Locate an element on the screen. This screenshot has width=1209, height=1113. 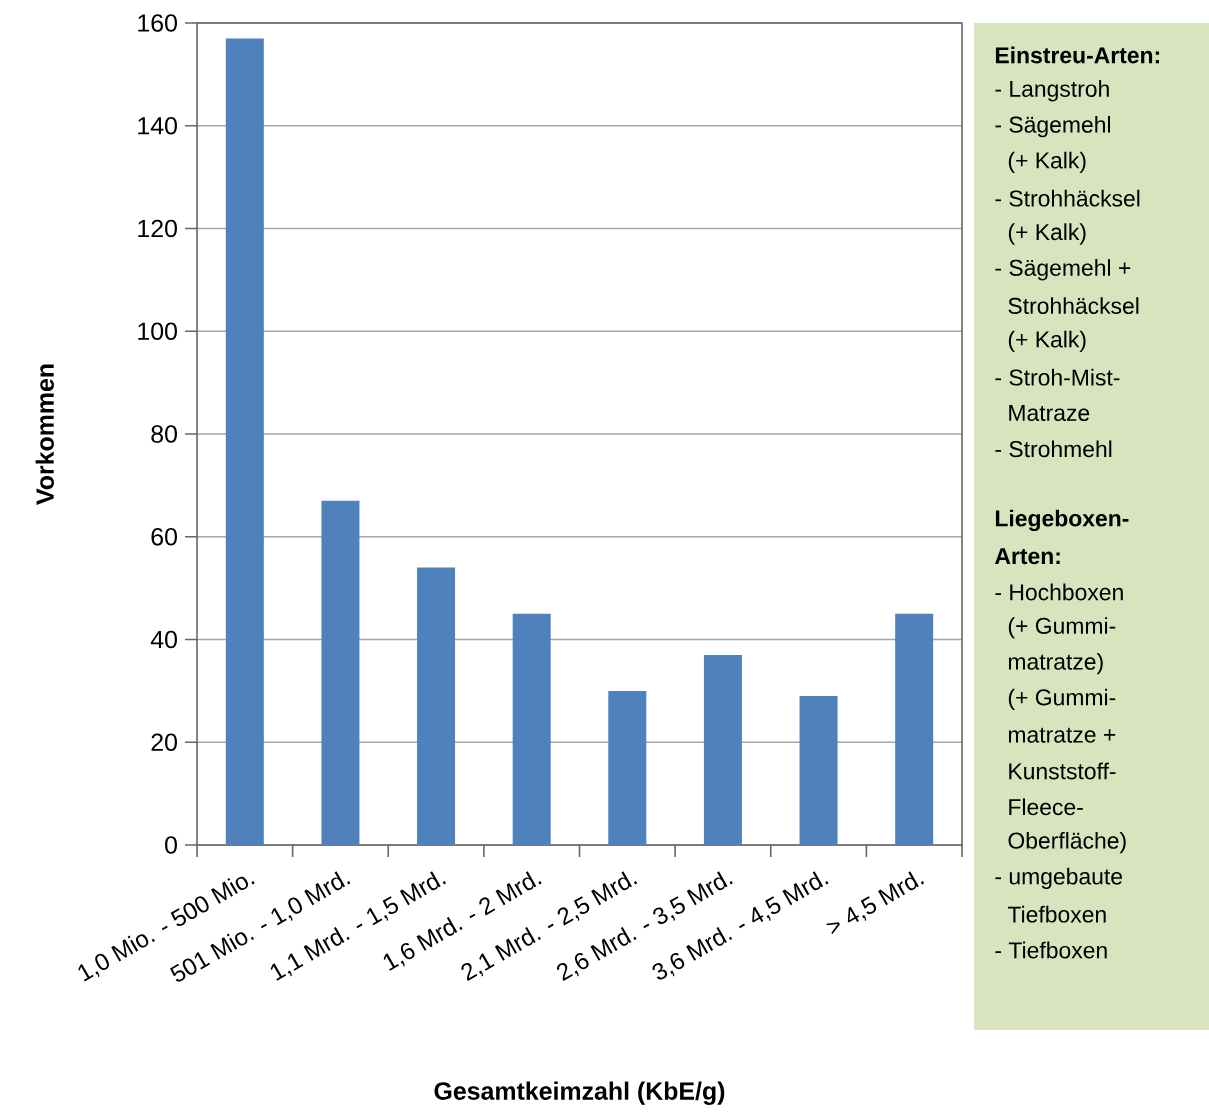
y-tick-label: 120 is located at coordinates (157, 228).